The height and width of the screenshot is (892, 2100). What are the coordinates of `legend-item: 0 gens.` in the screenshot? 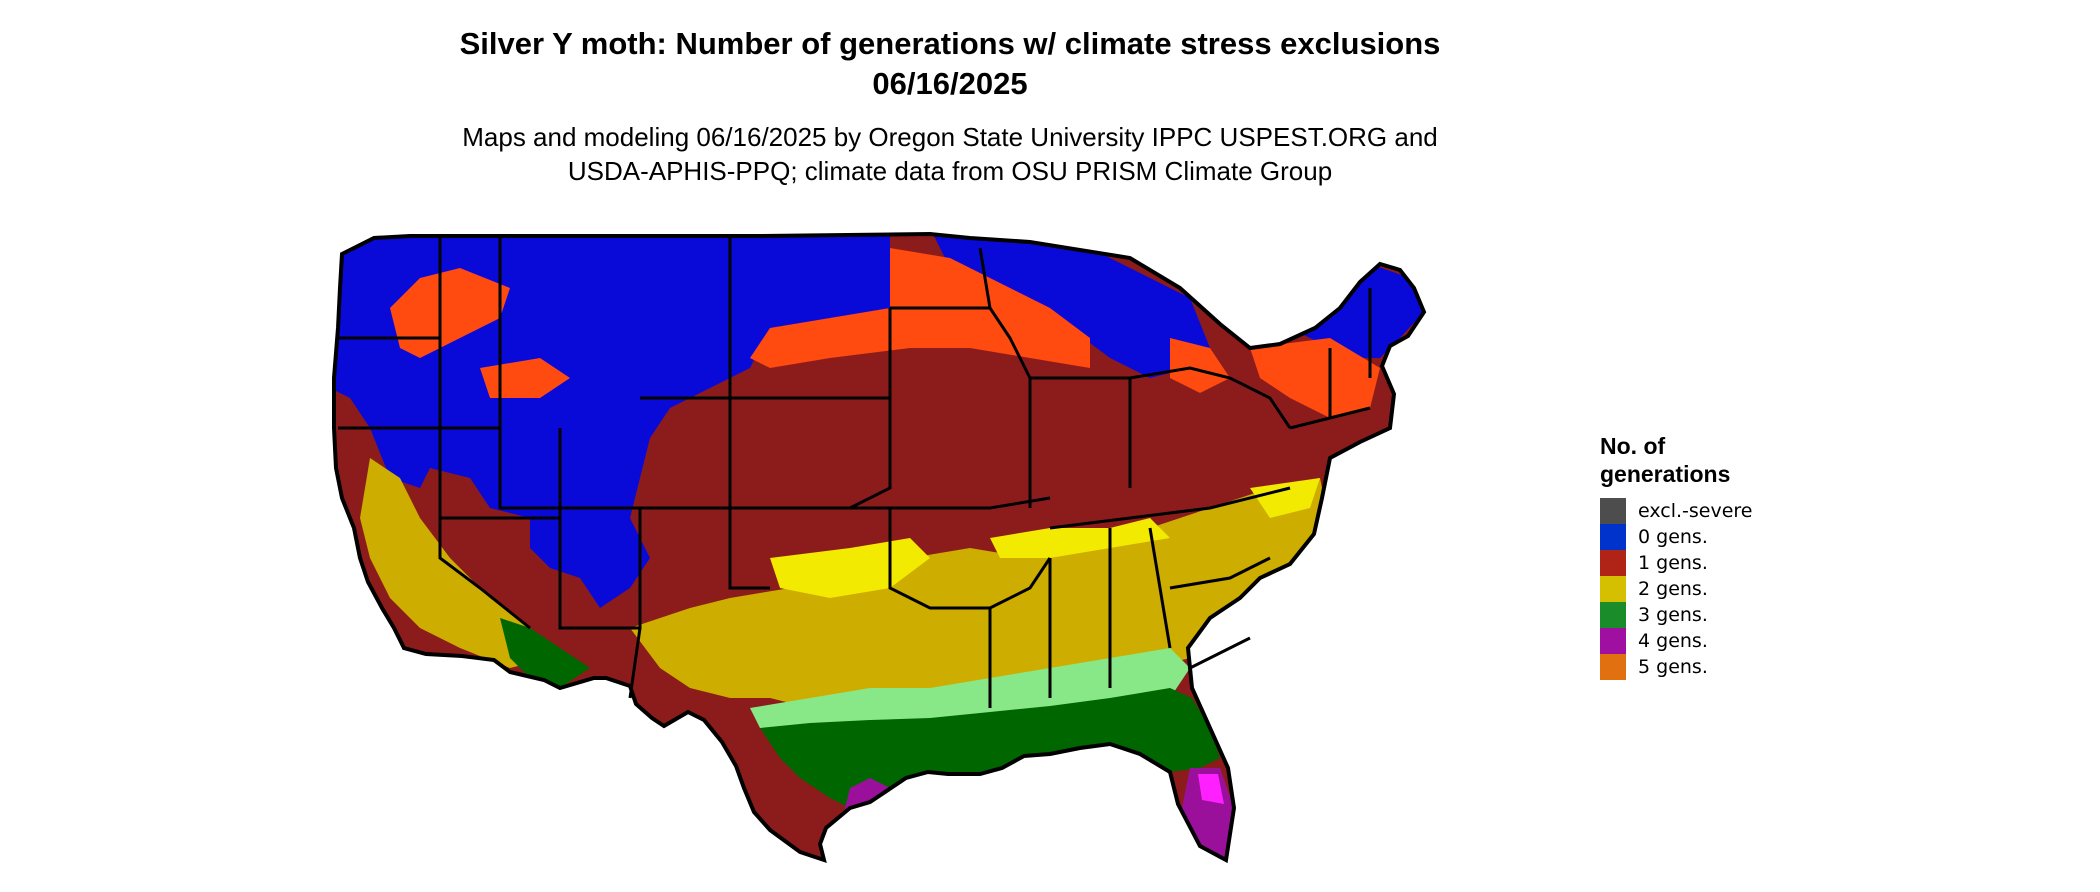 It's located at (1676, 537).